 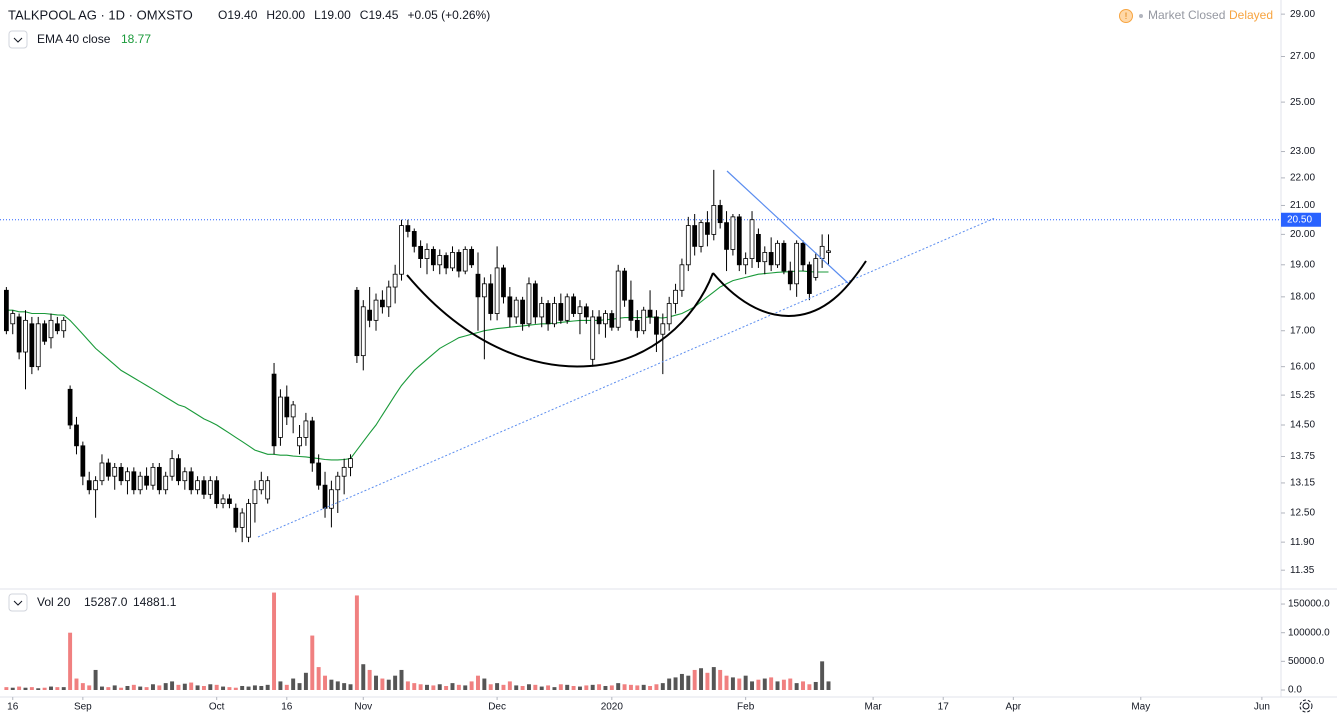 What do you see at coordinates (1302, 178) in the screenshot?
I see `y-tick-label: 22.00` at bounding box center [1302, 178].